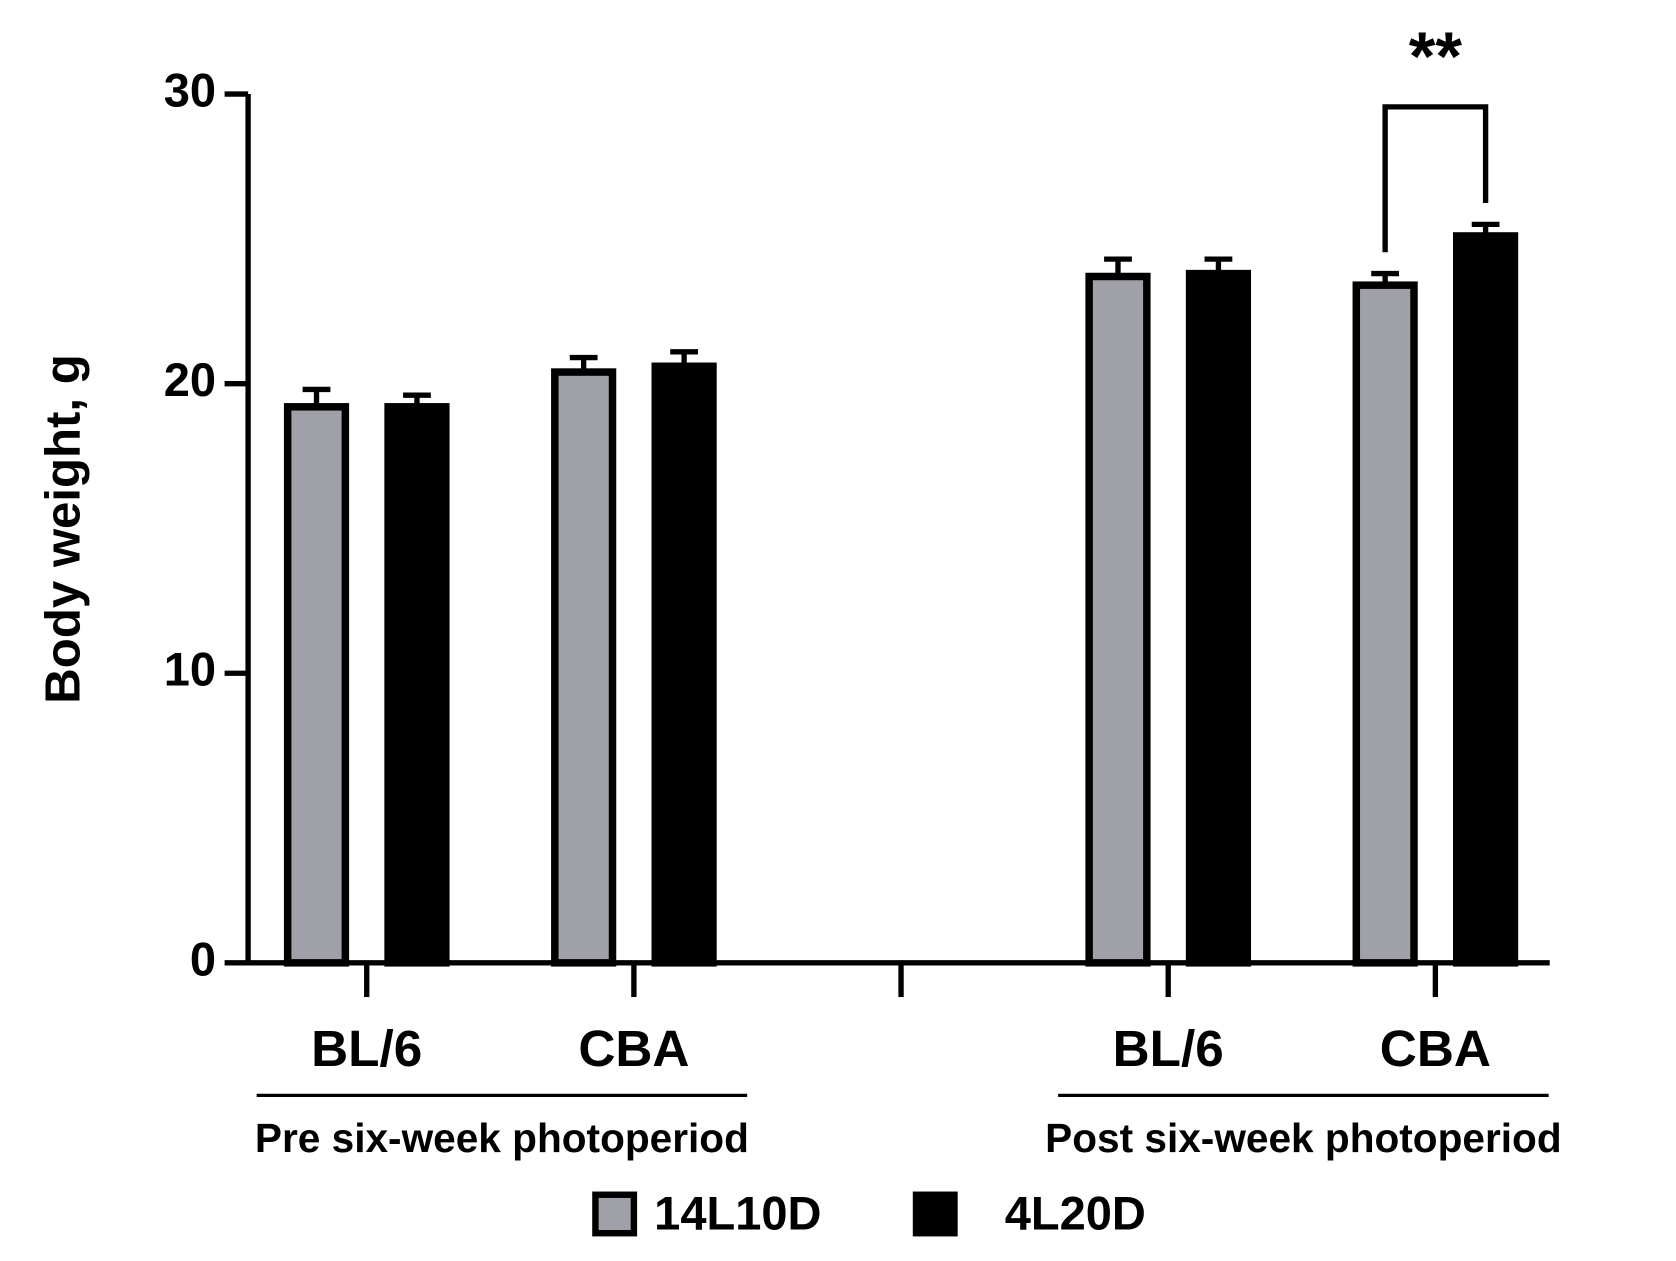 This screenshot has width=1676, height=1261. What do you see at coordinates (190, 379) in the screenshot?
I see `y-tick-label: 20` at bounding box center [190, 379].